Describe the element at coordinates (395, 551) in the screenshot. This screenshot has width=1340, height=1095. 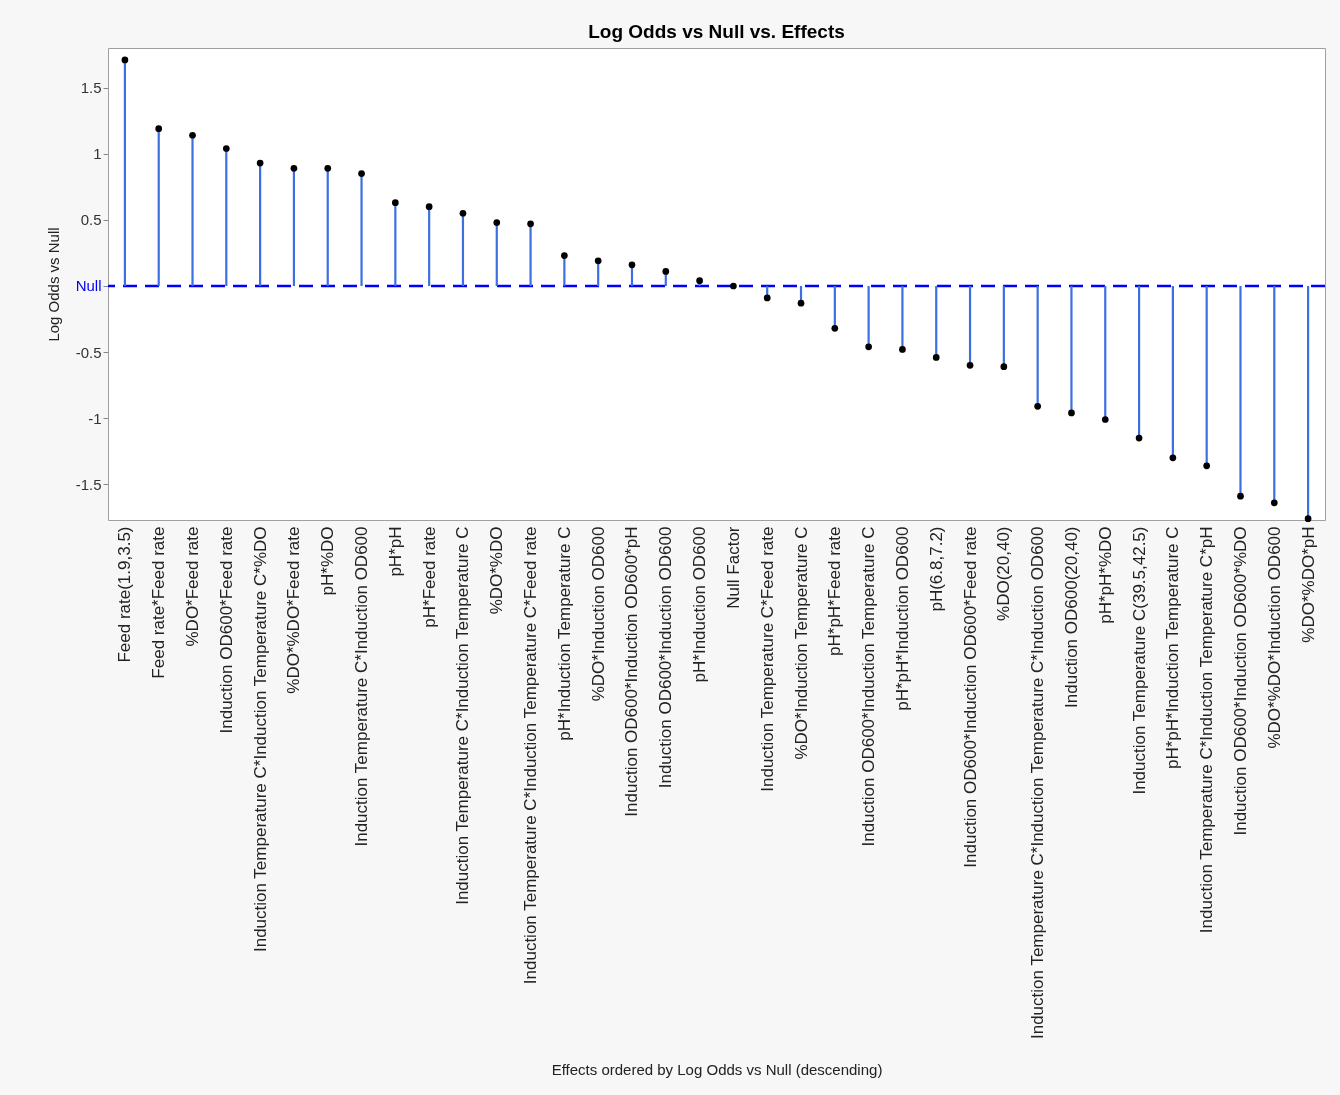
I see `x-tick-label: pH*pH` at that location.